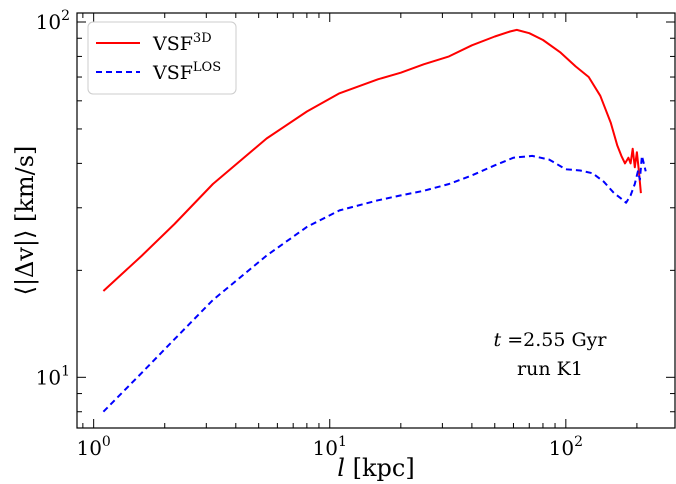 The height and width of the screenshot is (484, 676). I want to click on x-tick-label: 10², so click(566, 447).